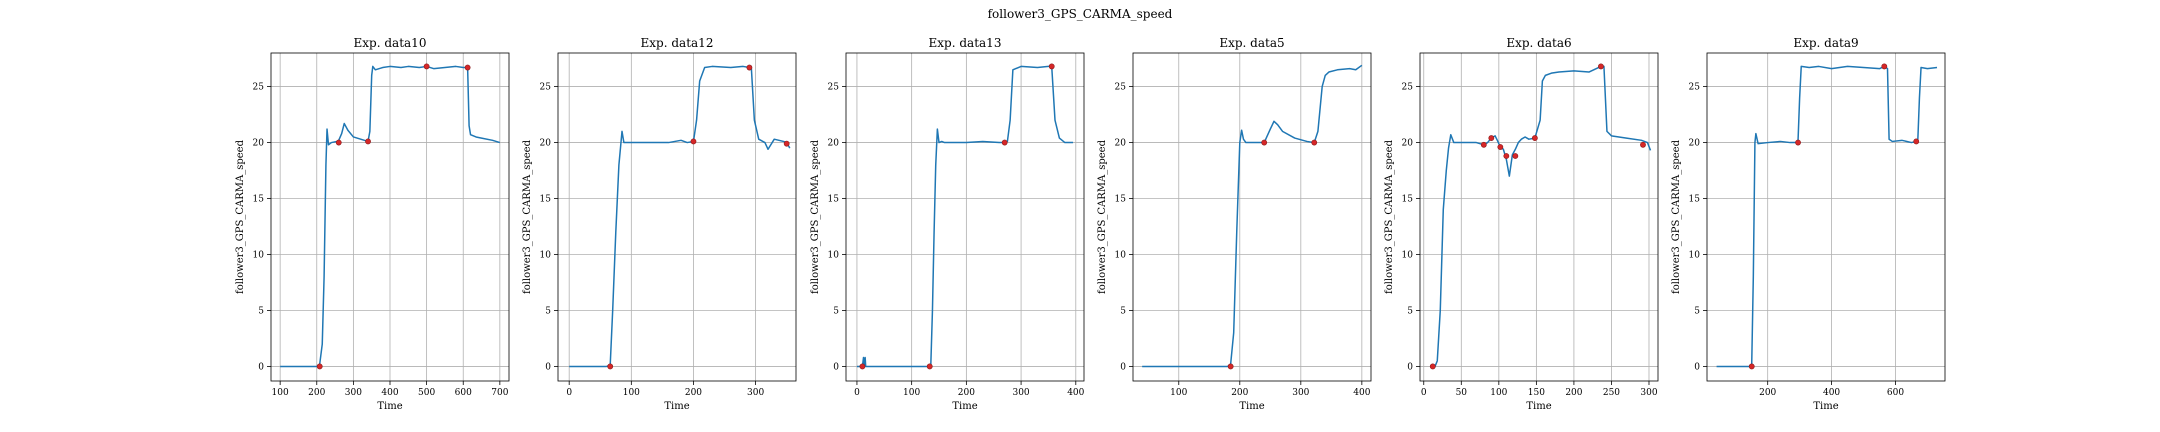  I want to click on y-tick-label: 5, so click(1123, 311).